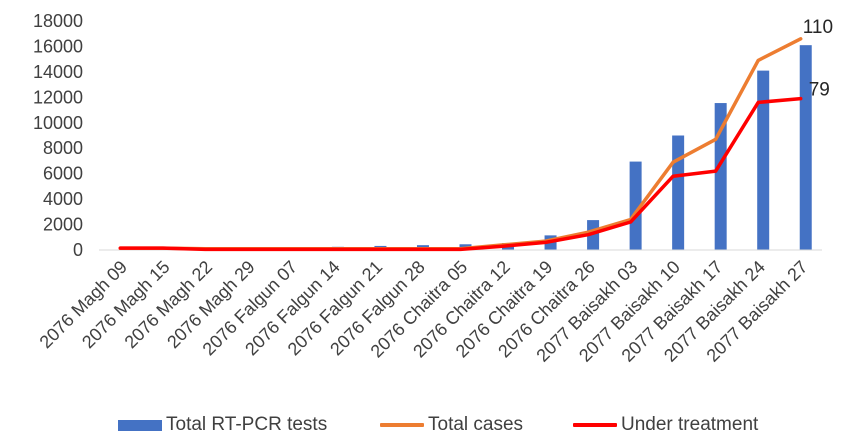 The width and height of the screenshot is (861, 437). I want to click on y-tick-label: 10000, so click(58, 123).